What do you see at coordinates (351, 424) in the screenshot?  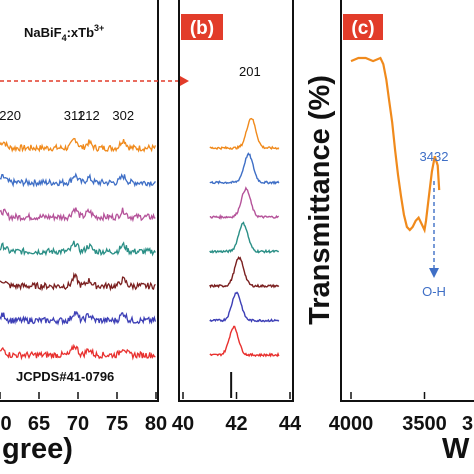 I see `panel-c-tick-label: 4000` at bounding box center [351, 424].